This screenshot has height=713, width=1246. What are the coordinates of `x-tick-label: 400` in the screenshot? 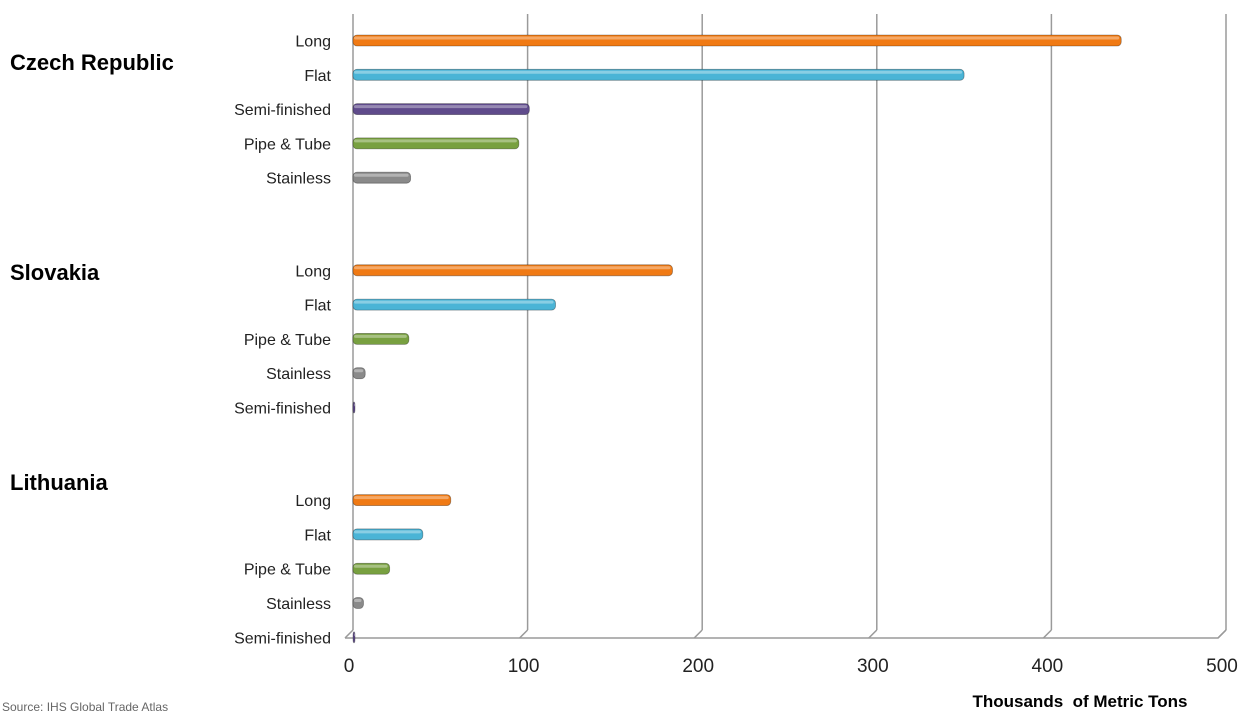 It's located at (1048, 666).